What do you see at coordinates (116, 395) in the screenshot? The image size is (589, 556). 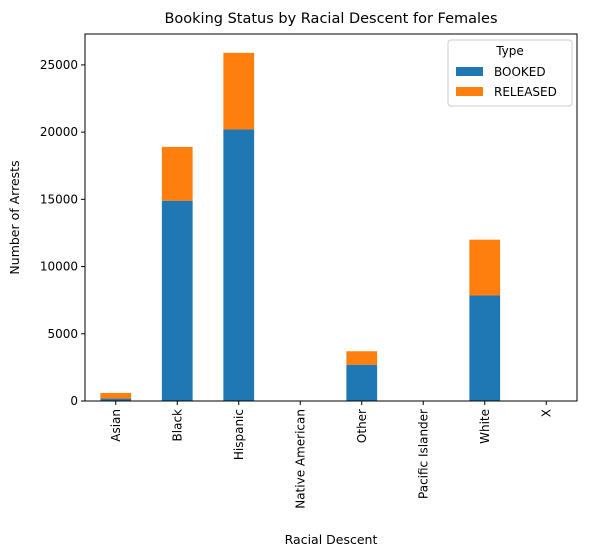 I see `bar-released-asian` at bounding box center [116, 395].